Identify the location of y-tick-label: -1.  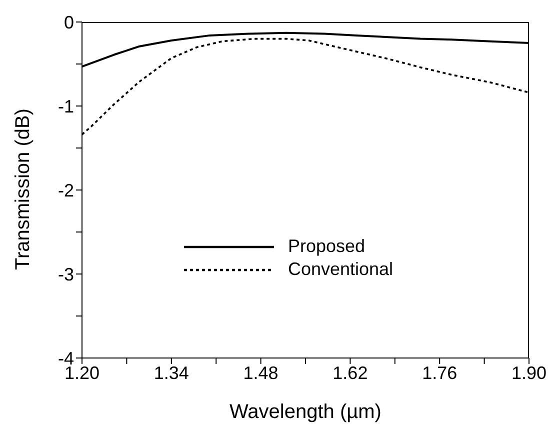
(66, 106).